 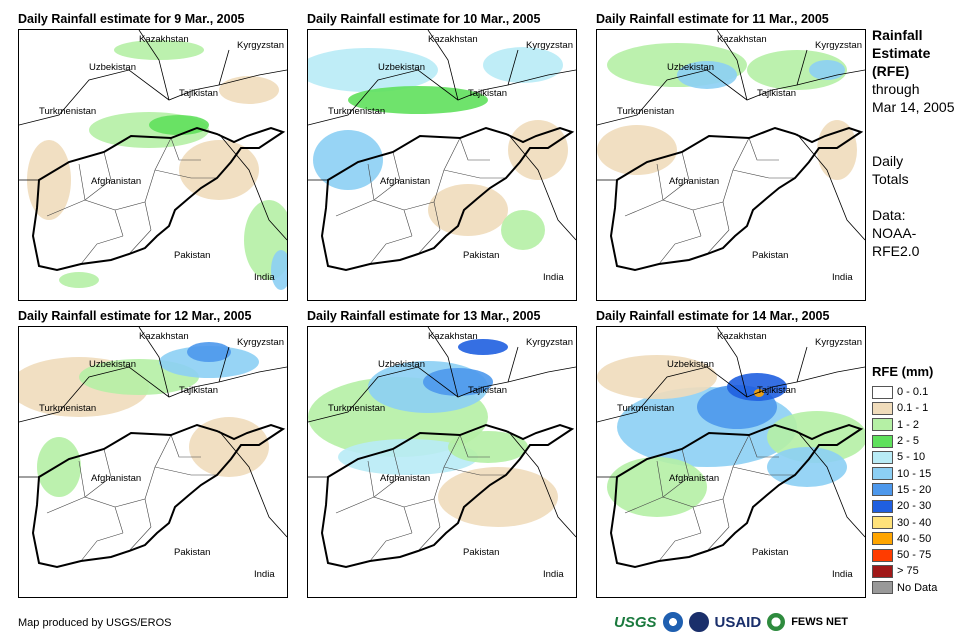 I want to click on sidebar-heading: (RFE), so click(x=891, y=71).